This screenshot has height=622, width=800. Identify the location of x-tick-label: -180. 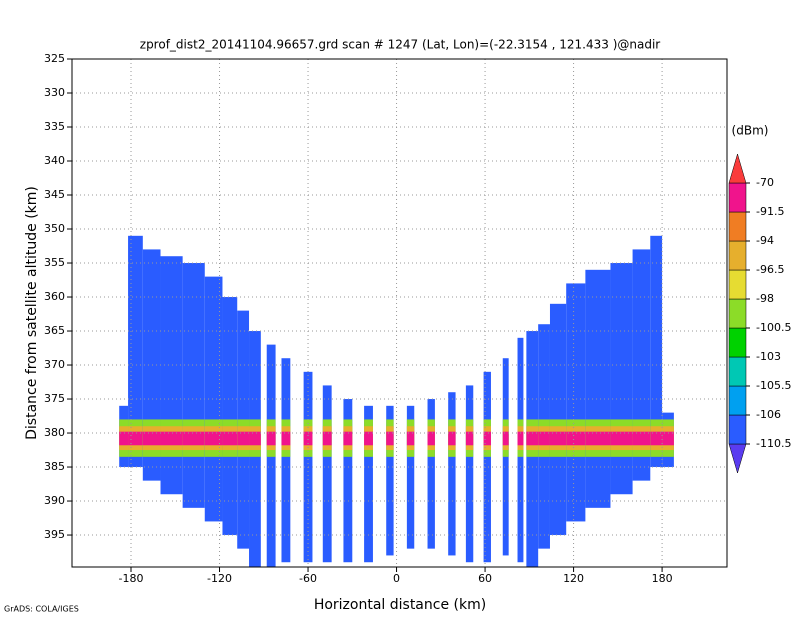
(131, 578).